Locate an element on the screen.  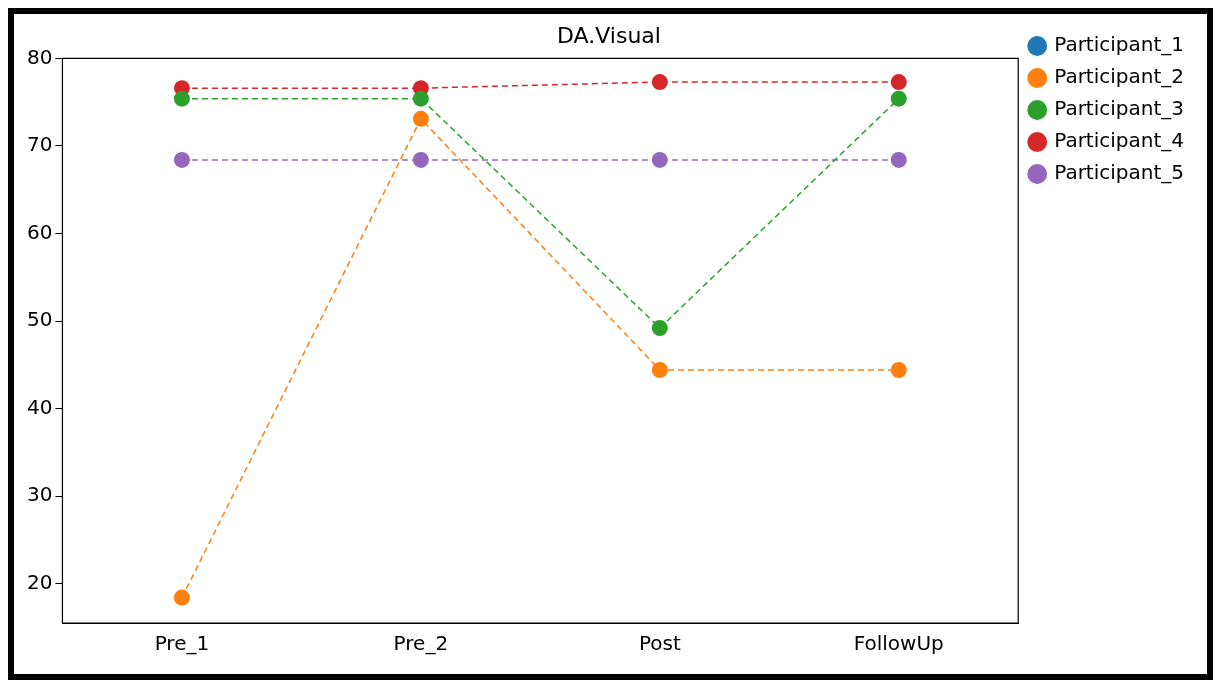
x-tick-label: FollowUp is located at coordinates (898, 643).